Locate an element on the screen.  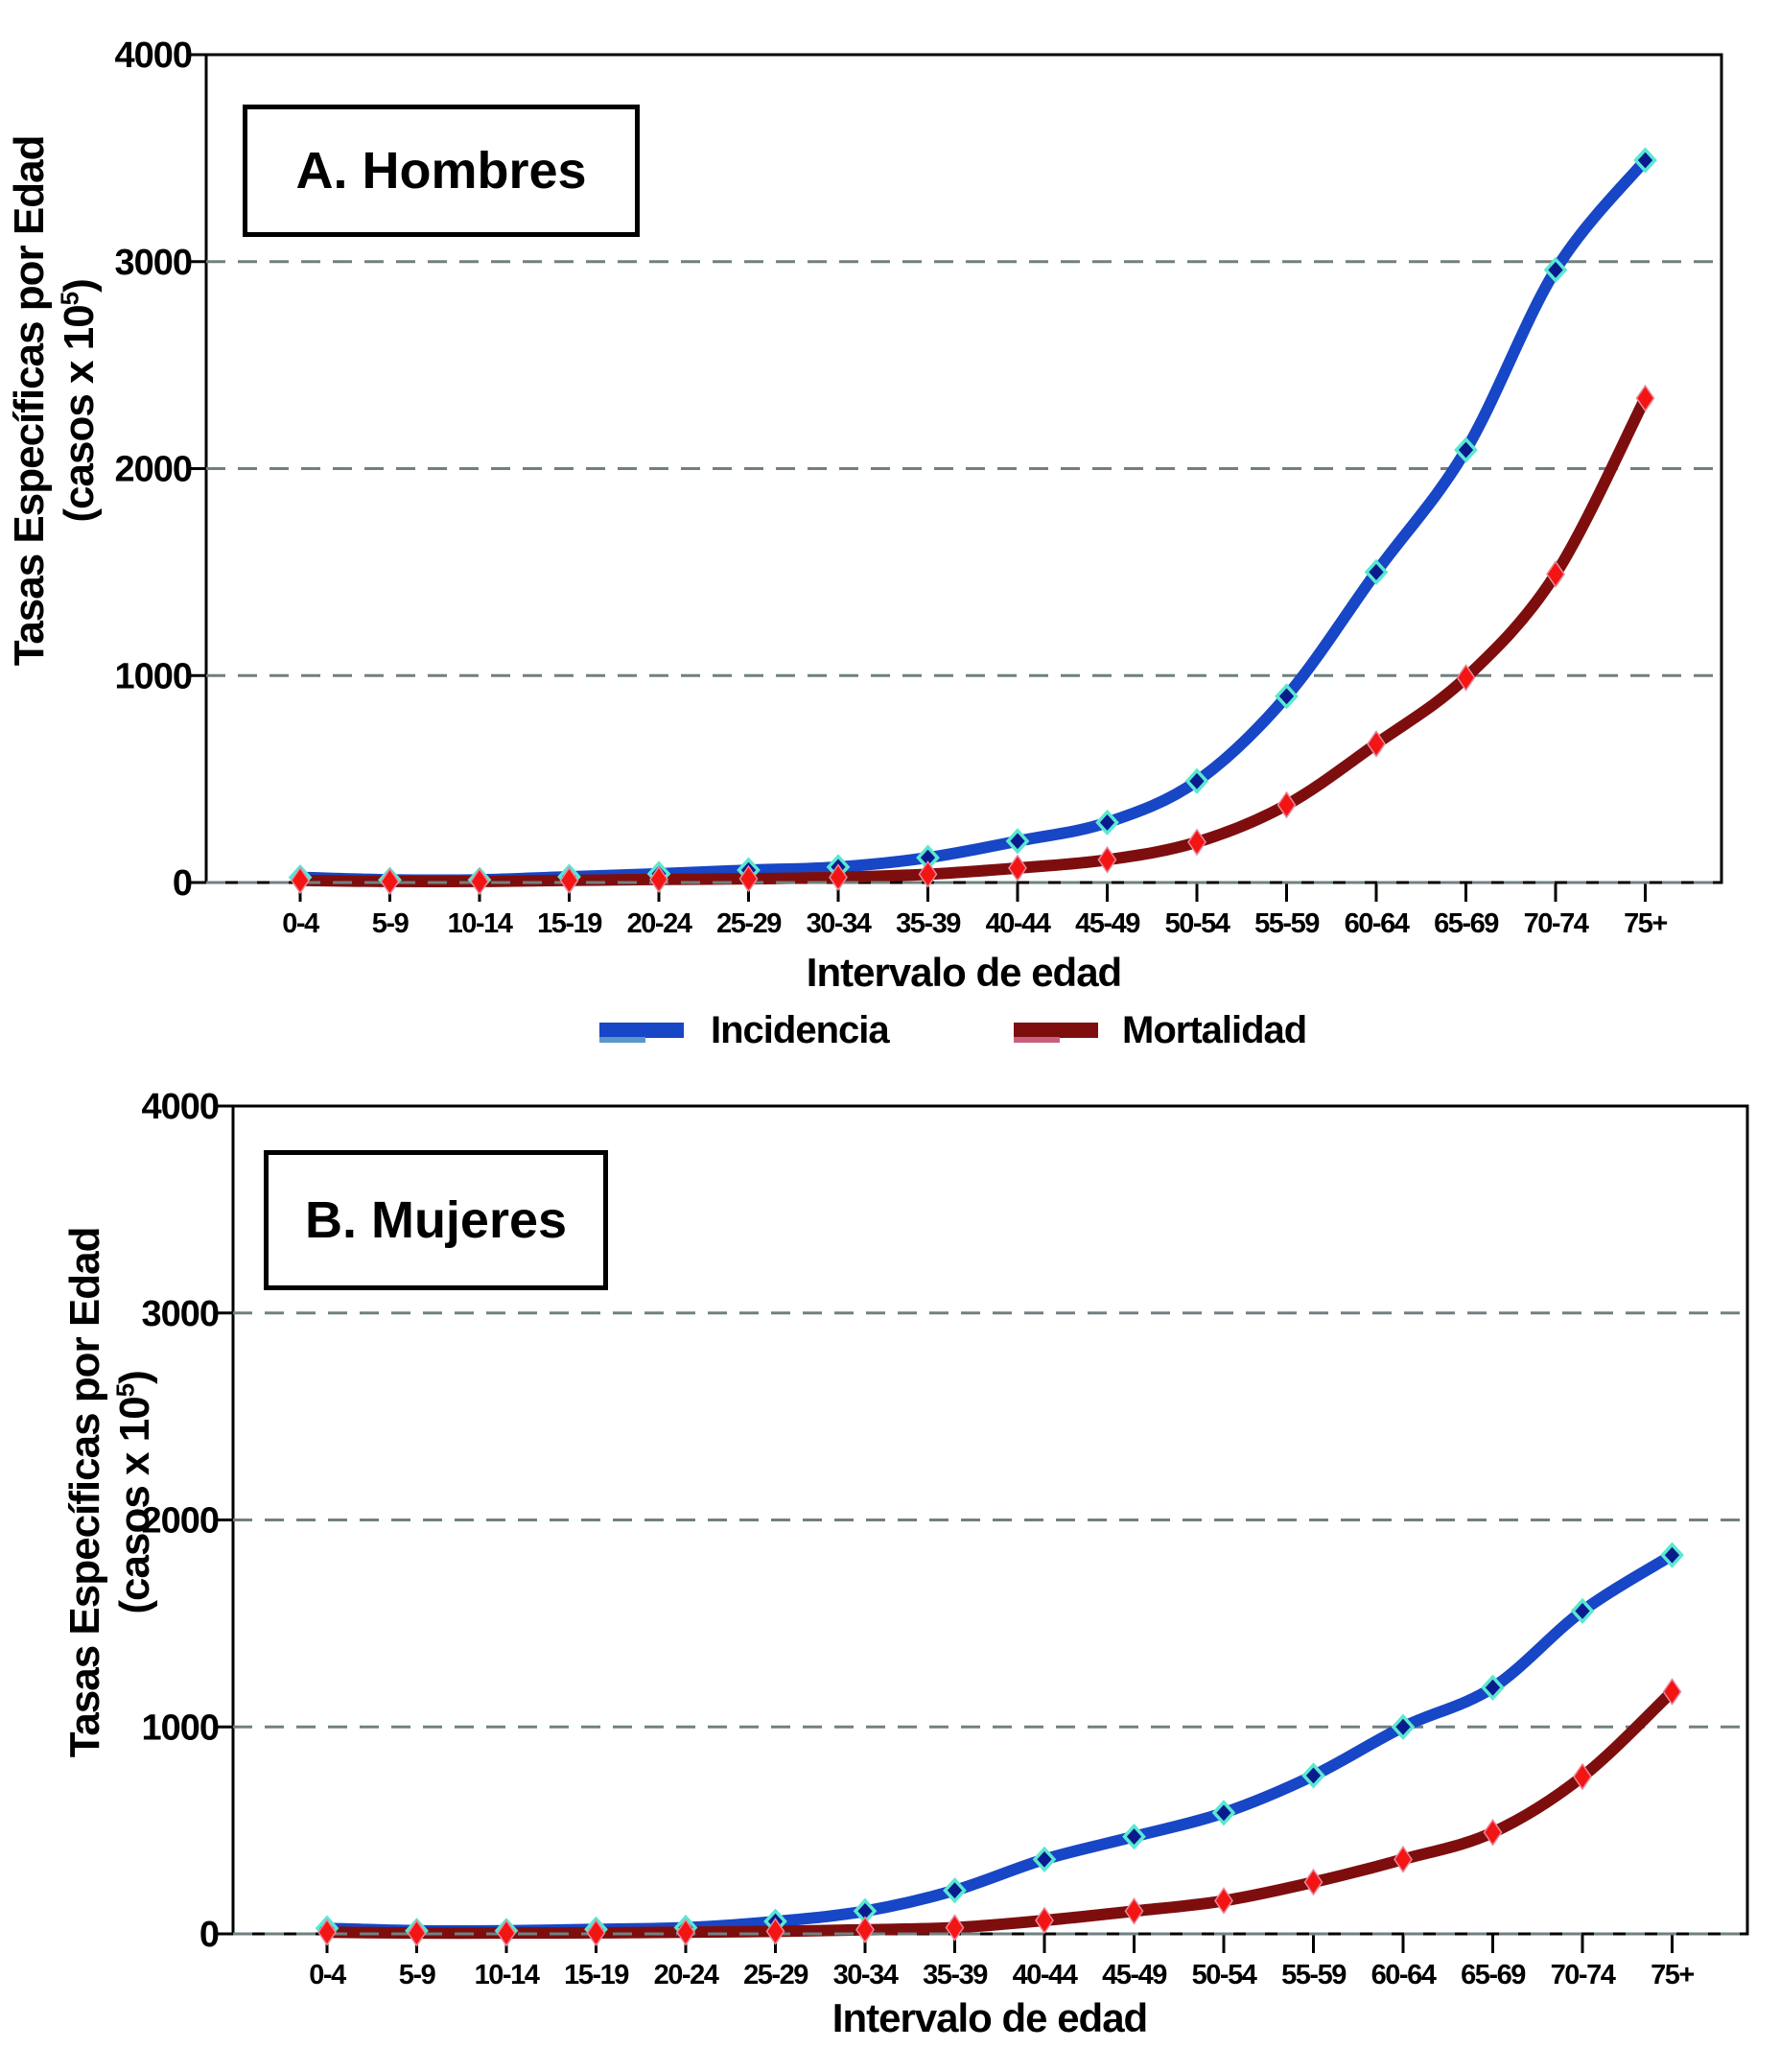
panel-a-title: A. Hombres is located at coordinates (441, 171).